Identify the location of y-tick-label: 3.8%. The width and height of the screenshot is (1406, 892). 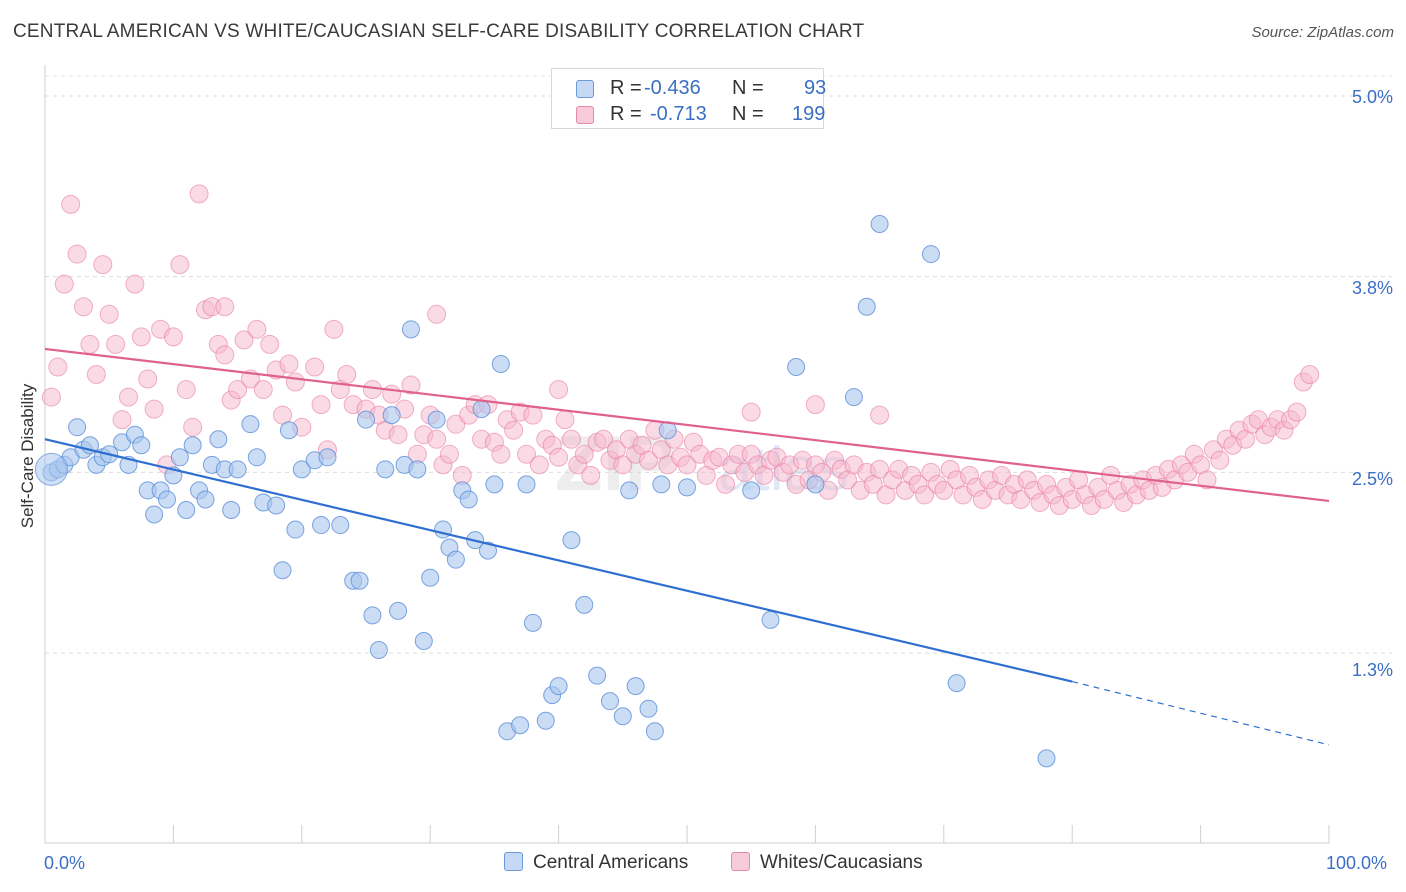
(1372, 288).